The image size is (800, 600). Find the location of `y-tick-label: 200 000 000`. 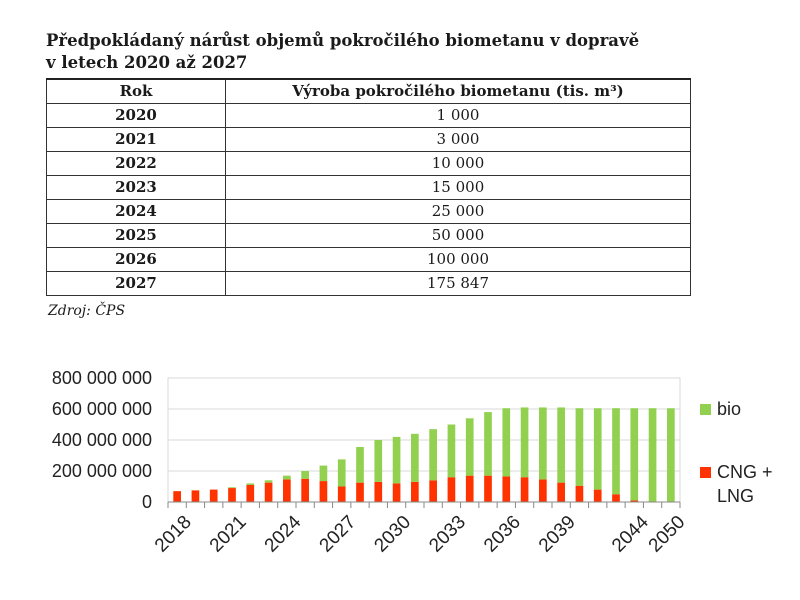

y-tick-label: 200 000 000 is located at coordinates (102, 471).